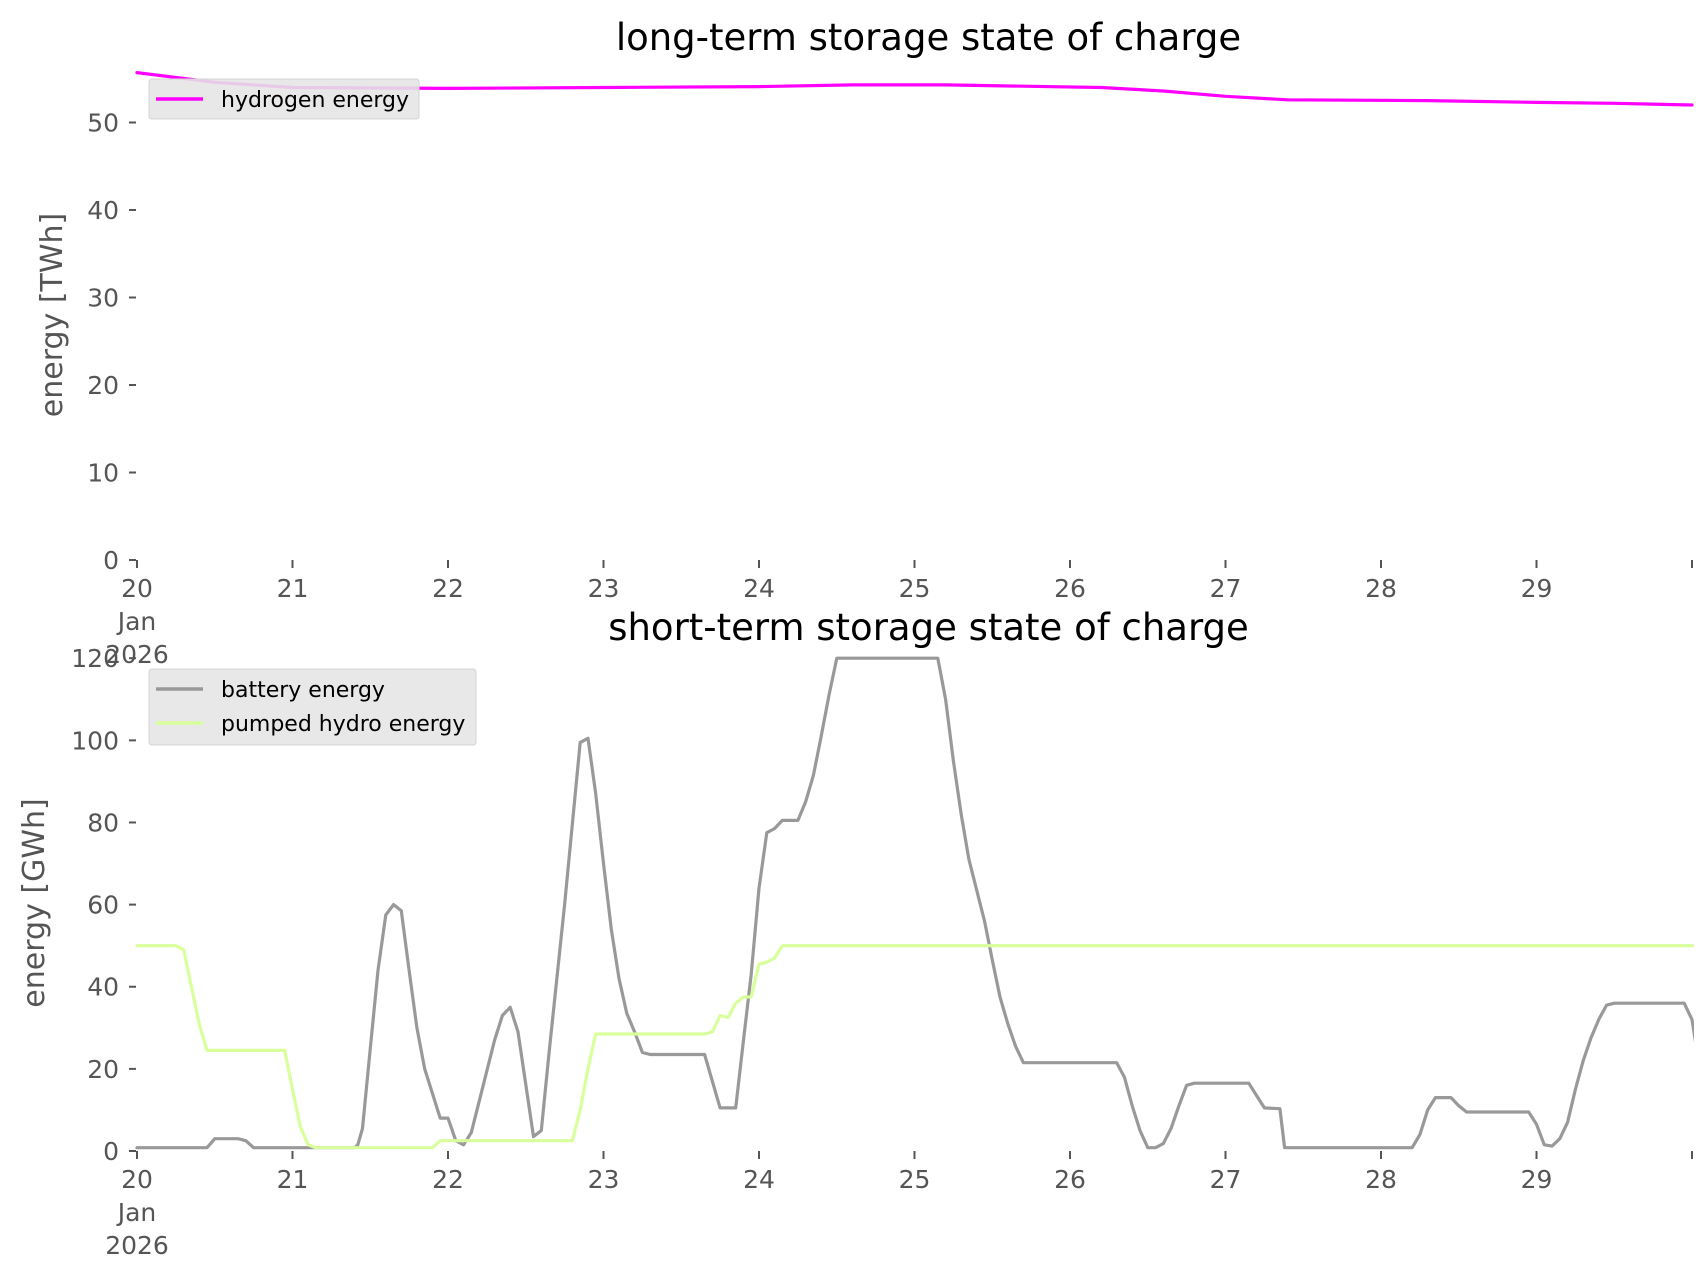 The height and width of the screenshot is (1277, 1706). Describe the element at coordinates (34, 902) in the screenshot. I see `y-axis-label: energy [GWh]` at that location.